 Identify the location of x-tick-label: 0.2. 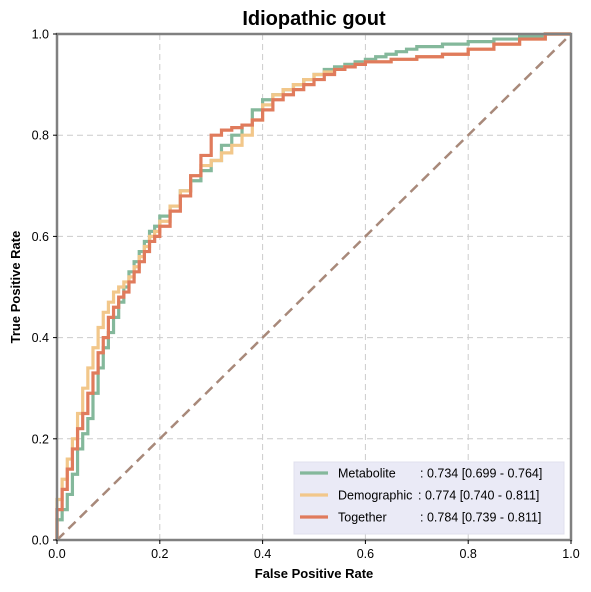
(159, 554).